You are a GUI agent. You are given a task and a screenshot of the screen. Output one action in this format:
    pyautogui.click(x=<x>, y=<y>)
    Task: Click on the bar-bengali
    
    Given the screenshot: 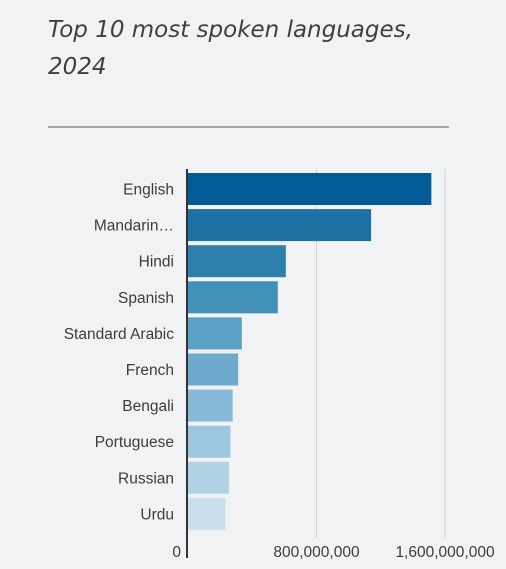 What is the action you would take?
    pyautogui.click(x=210, y=405)
    